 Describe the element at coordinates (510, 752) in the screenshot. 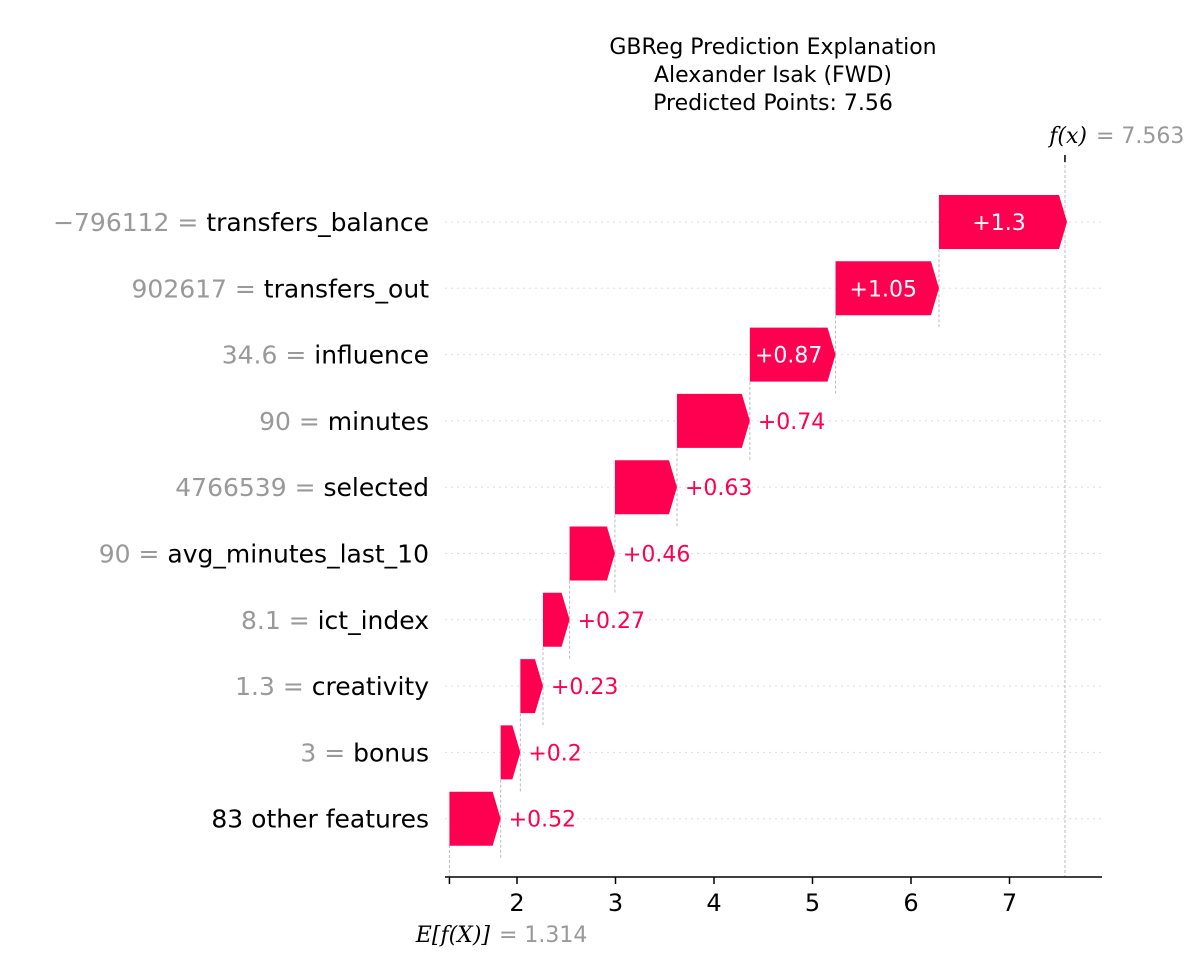

I see `bar-bonus` at that location.